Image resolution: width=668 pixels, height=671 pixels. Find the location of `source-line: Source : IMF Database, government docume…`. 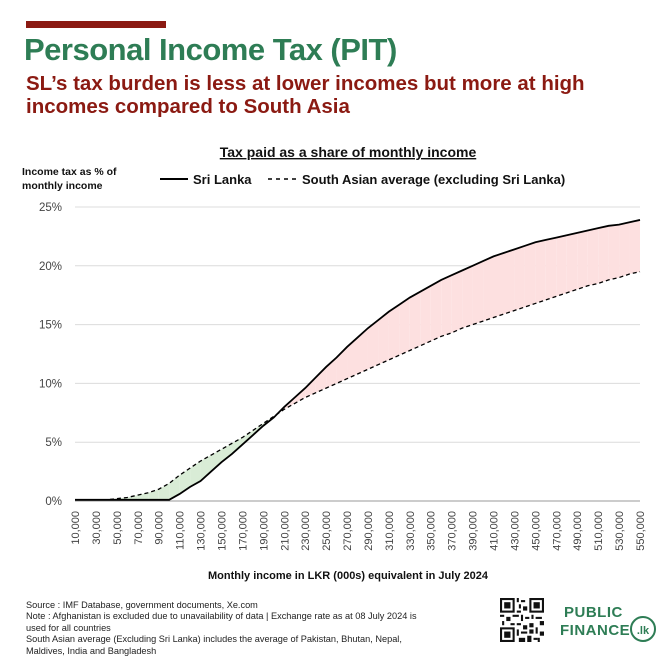

source-line: Source : IMF Database, government docume… is located at coordinates (142, 605).